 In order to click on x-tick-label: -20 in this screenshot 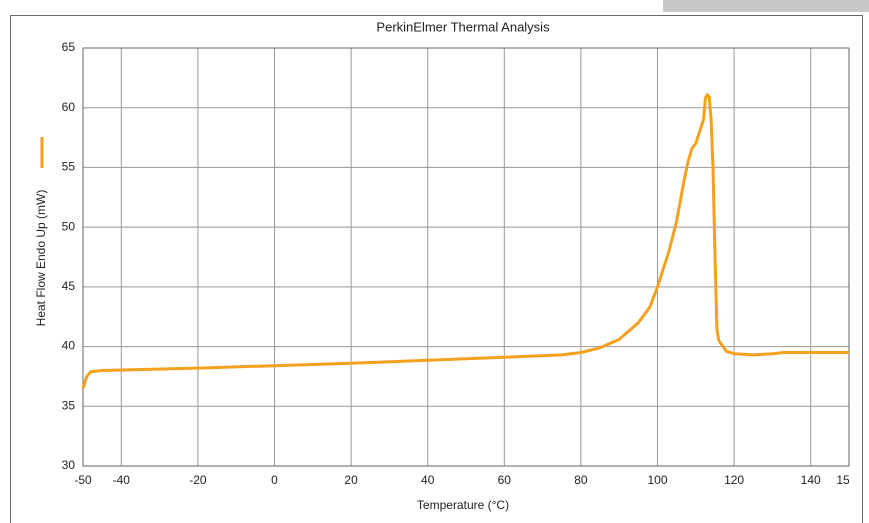, I will do `click(198, 480)`.